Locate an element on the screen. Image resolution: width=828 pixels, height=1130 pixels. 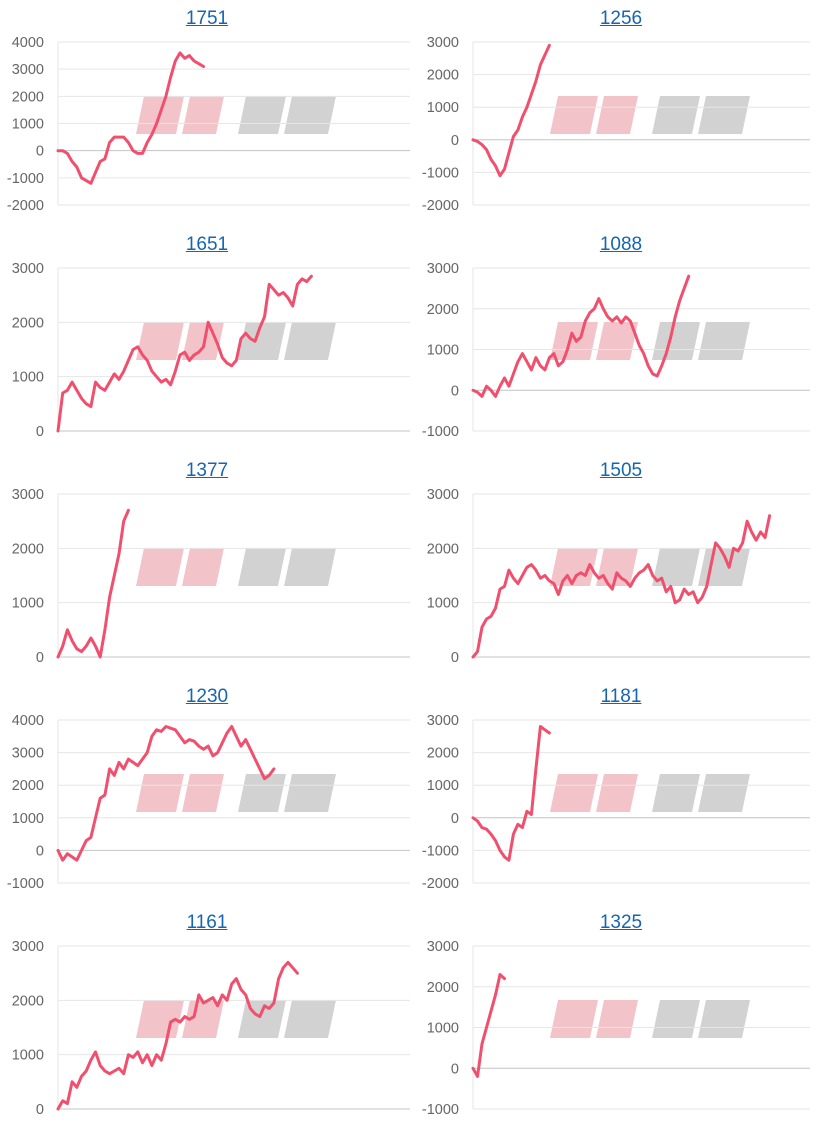
chart-panel: 1325 -1000 0 1000 2000 3000 is located at coordinates (621, 1017).